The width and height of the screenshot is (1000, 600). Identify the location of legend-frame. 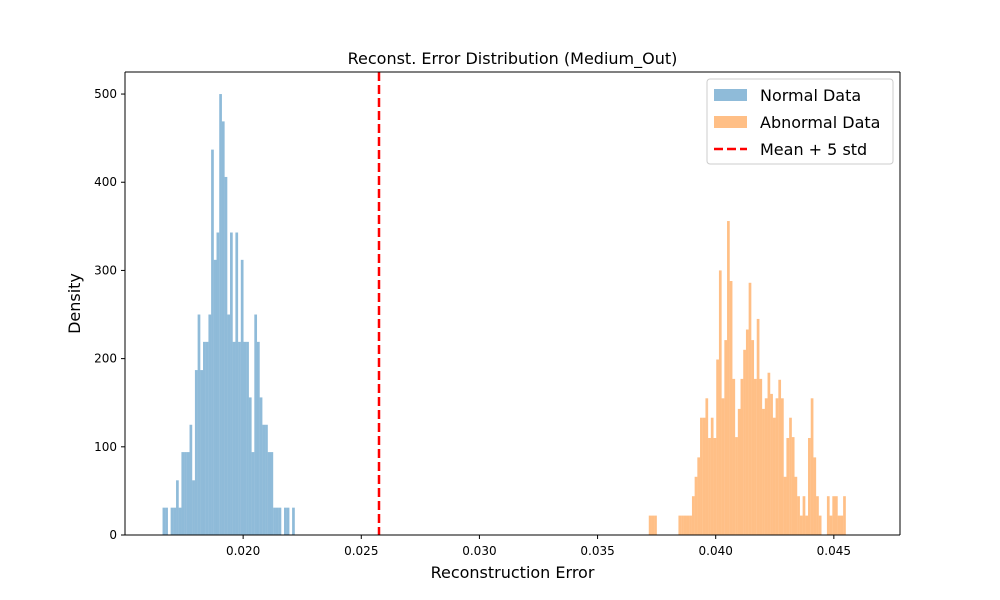
(800, 121).